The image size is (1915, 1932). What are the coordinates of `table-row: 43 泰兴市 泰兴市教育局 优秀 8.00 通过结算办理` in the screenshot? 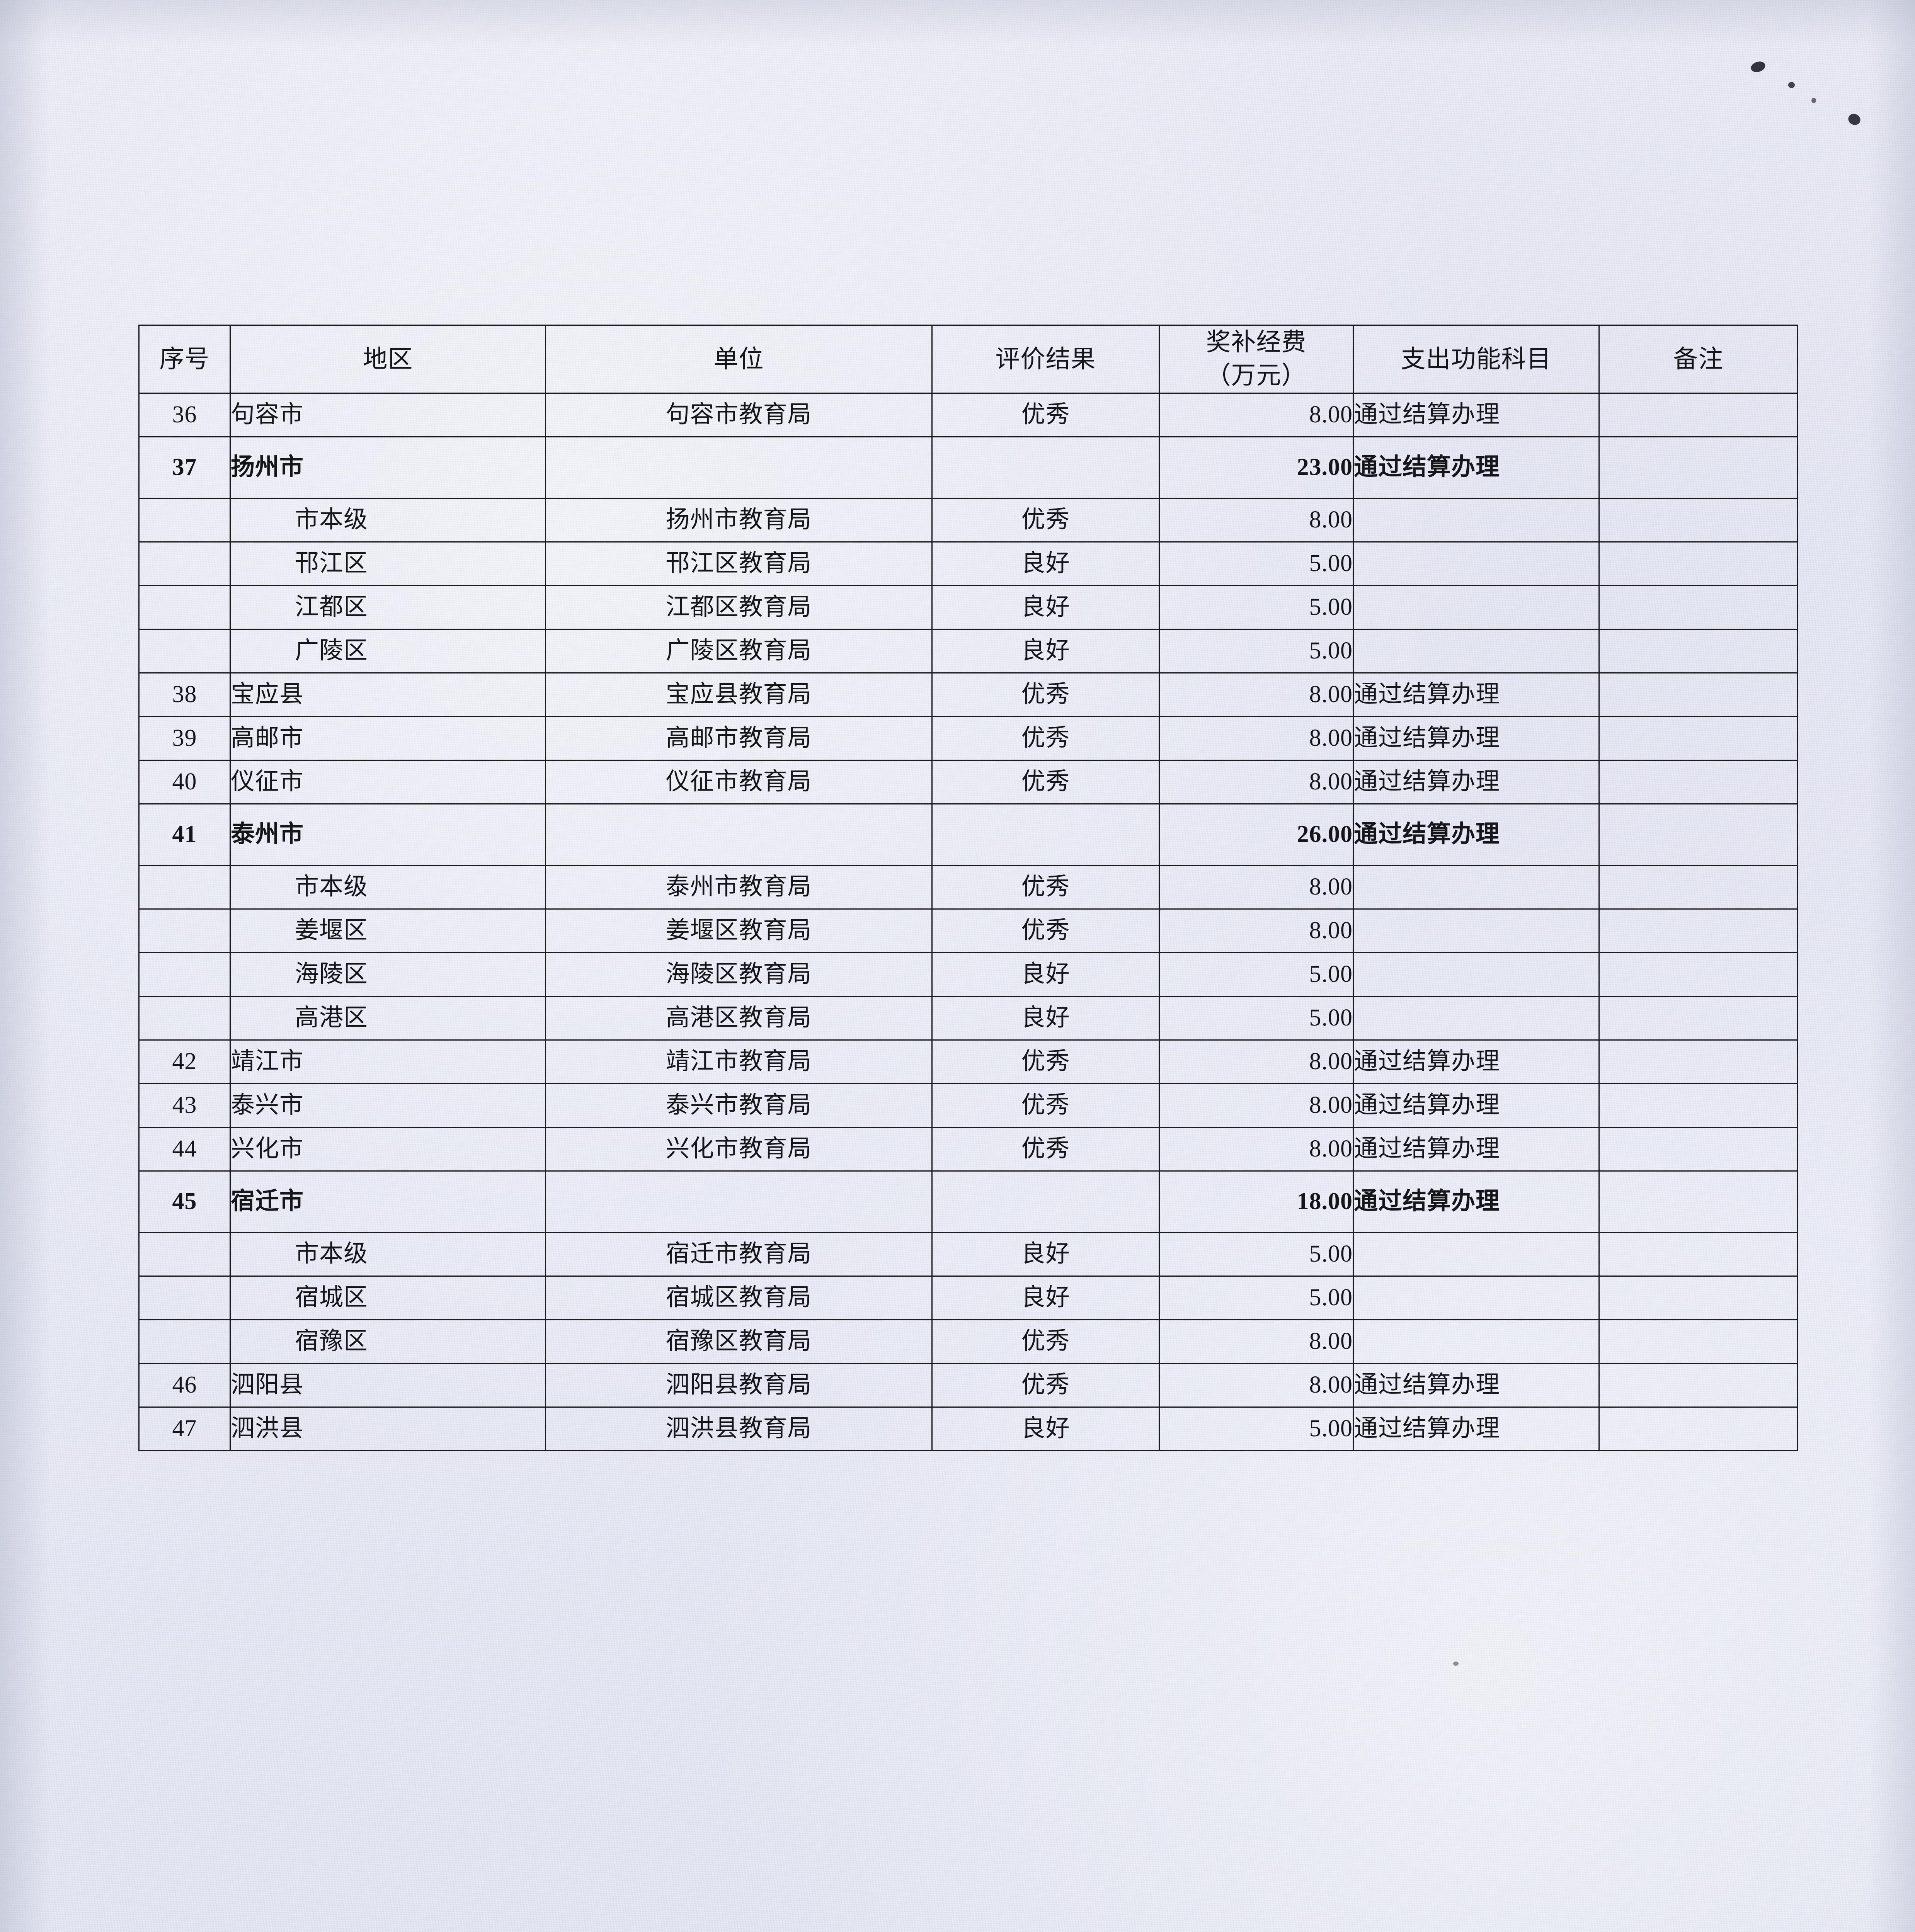 It's located at (968, 1106).